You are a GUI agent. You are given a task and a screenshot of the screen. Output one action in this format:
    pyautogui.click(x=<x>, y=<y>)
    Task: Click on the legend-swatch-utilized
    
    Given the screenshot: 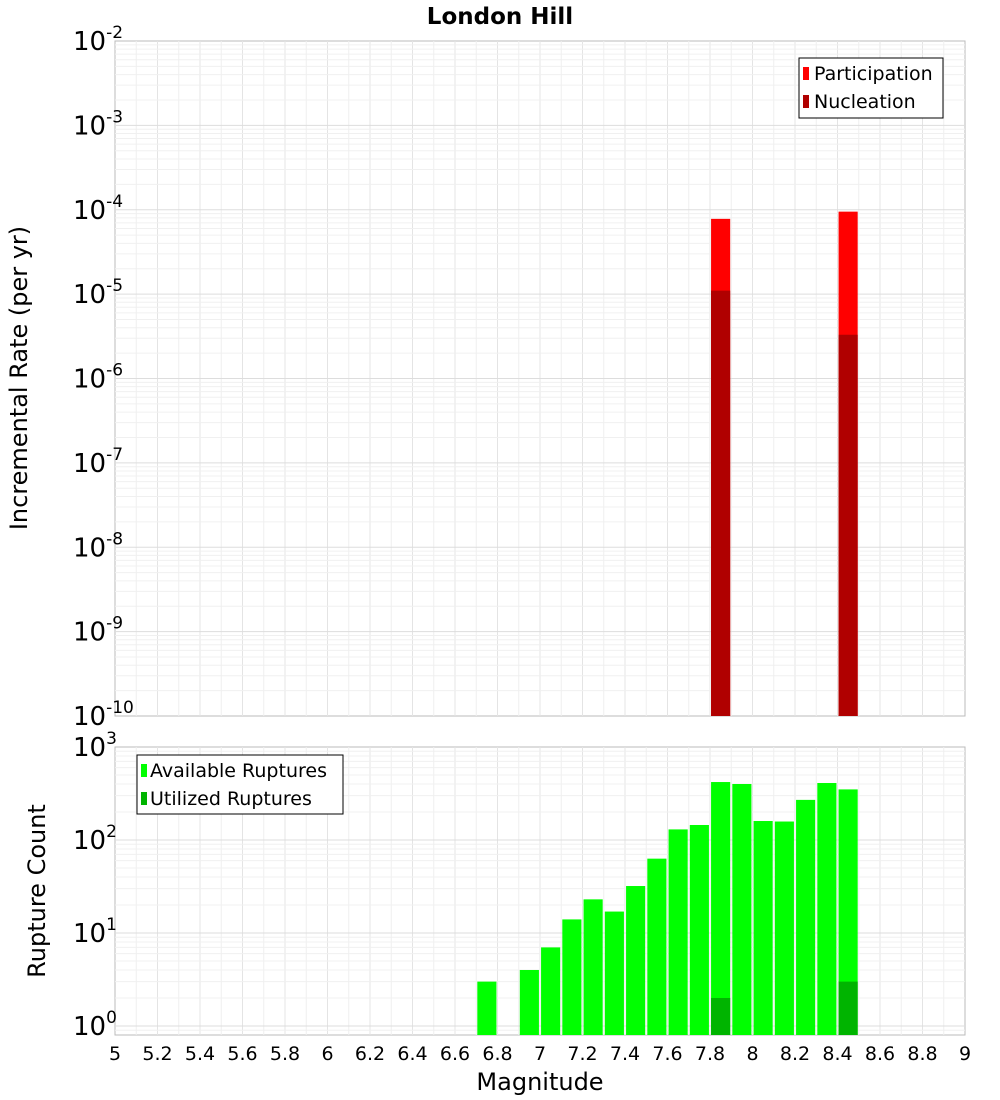 What is the action you would take?
    pyautogui.click(x=144, y=798)
    